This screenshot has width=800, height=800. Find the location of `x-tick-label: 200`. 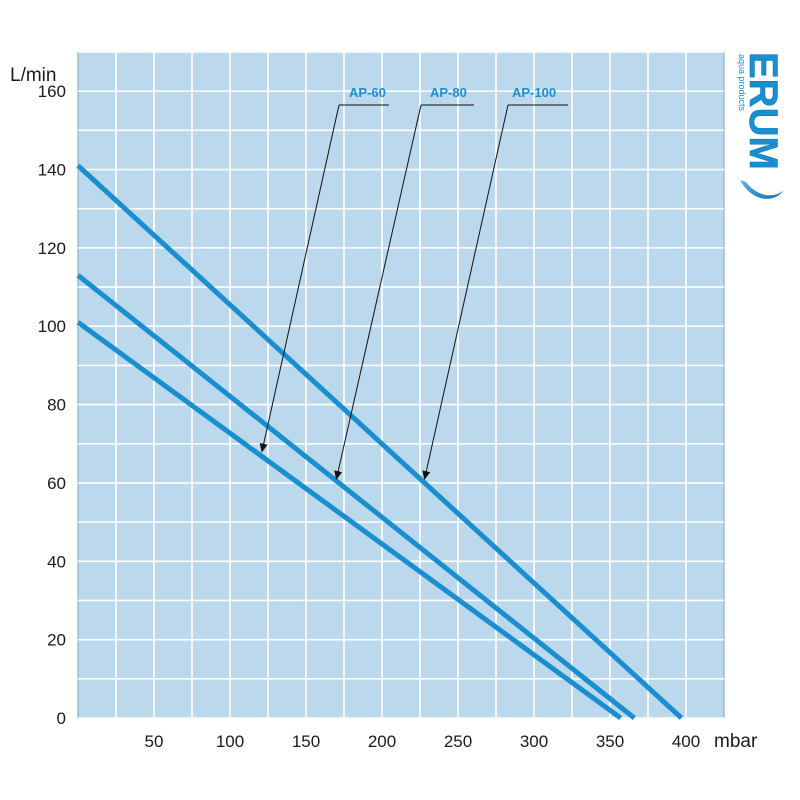

x-tick-label: 200 is located at coordinates (382, 741).